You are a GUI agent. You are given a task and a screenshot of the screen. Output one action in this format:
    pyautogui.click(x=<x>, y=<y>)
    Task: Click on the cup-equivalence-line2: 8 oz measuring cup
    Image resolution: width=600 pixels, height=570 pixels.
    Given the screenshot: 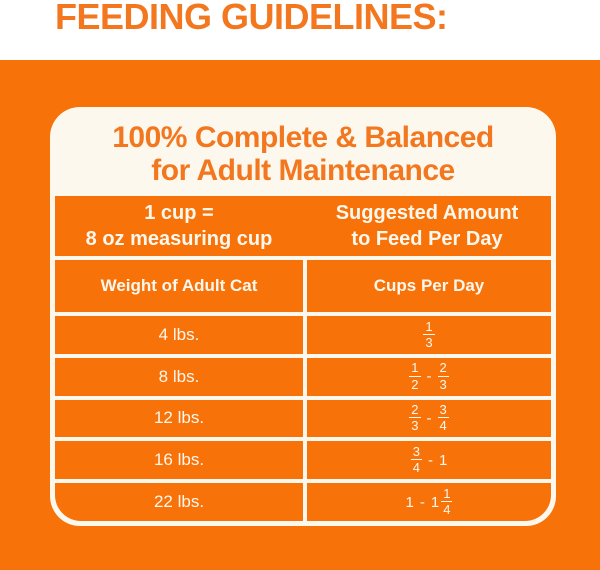 What is the action you would take?
    pyautogui.click(x=179, y=239)
    